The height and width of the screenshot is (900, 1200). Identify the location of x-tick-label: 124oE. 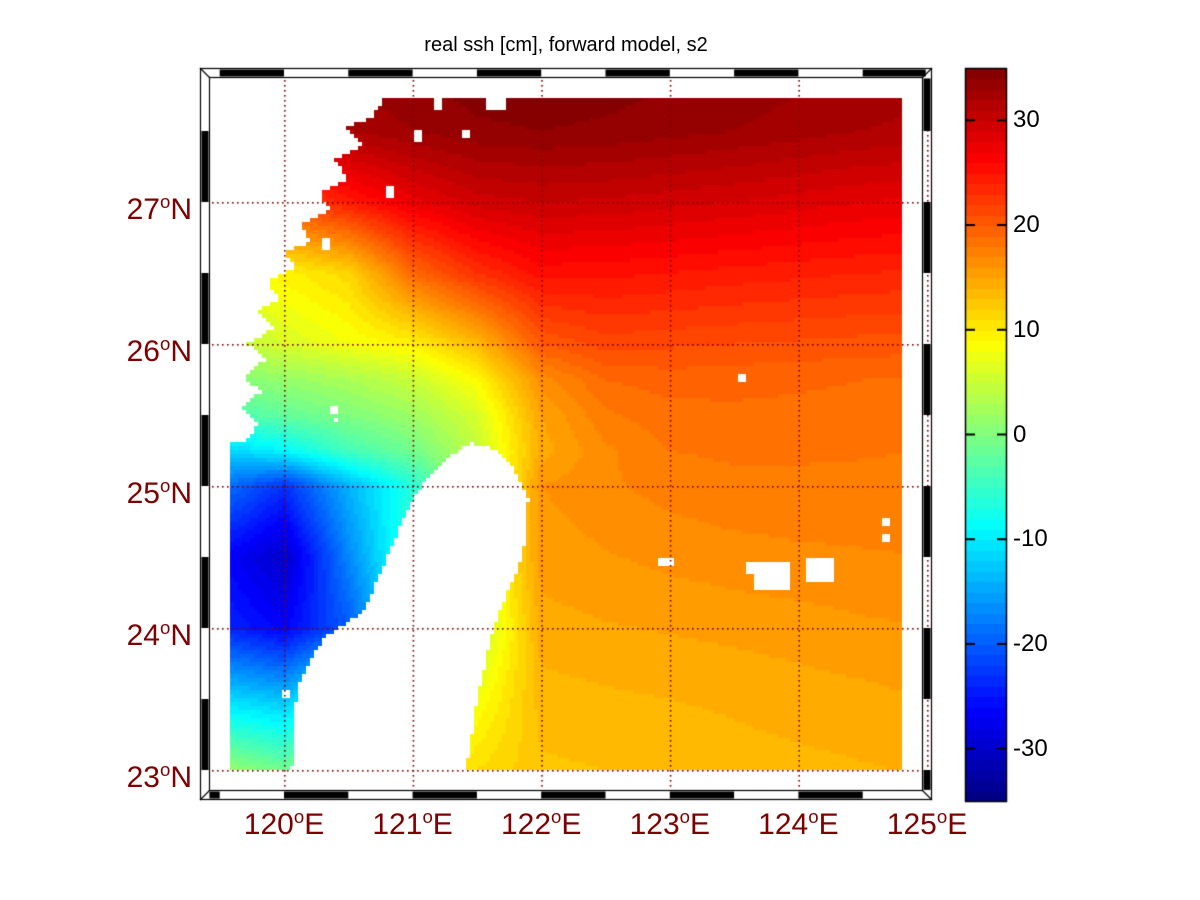
(798, 823).